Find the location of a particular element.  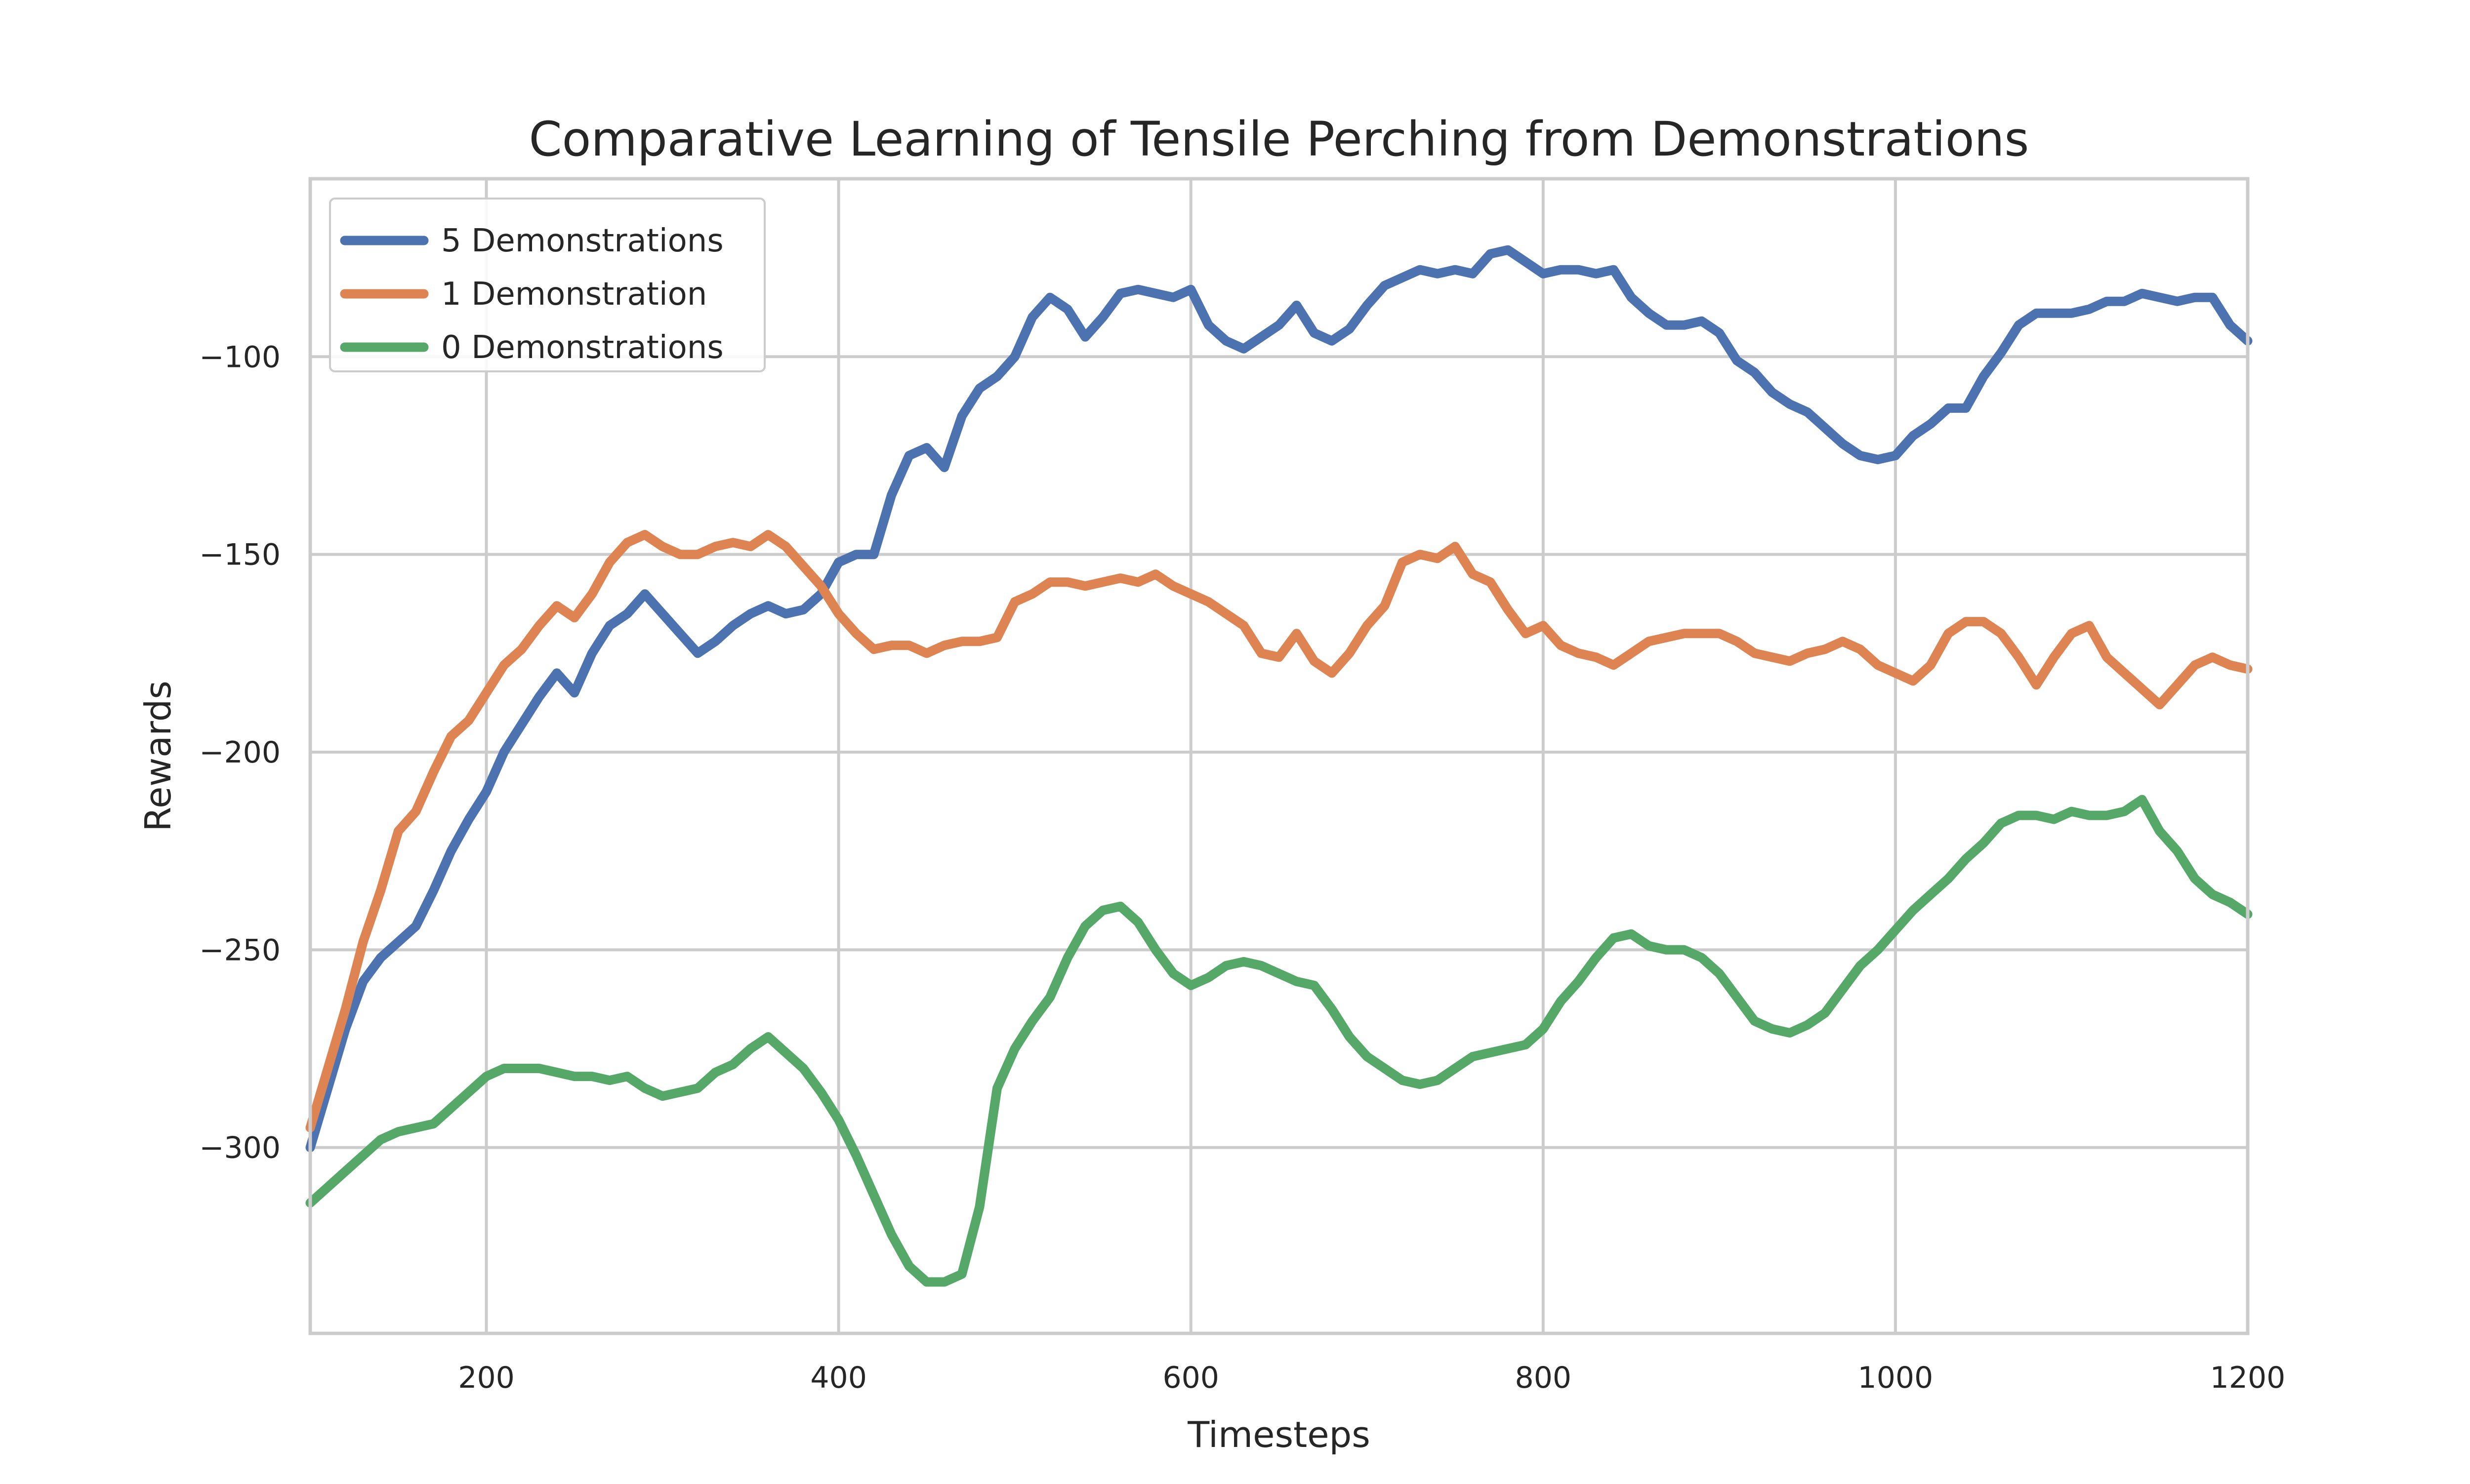

x-tick-label: 400 is located at coordinates (838, 1378).